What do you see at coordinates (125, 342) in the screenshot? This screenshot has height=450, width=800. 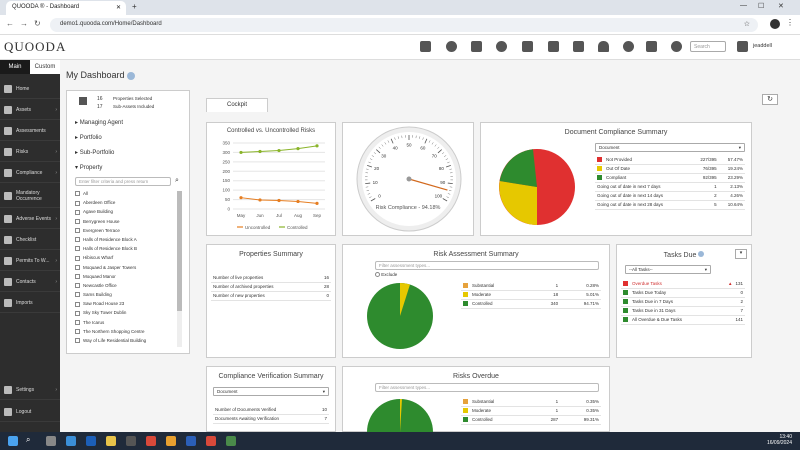 I see `property-list-item: Way of Life Residential Building` at bounding box center [125, 342].